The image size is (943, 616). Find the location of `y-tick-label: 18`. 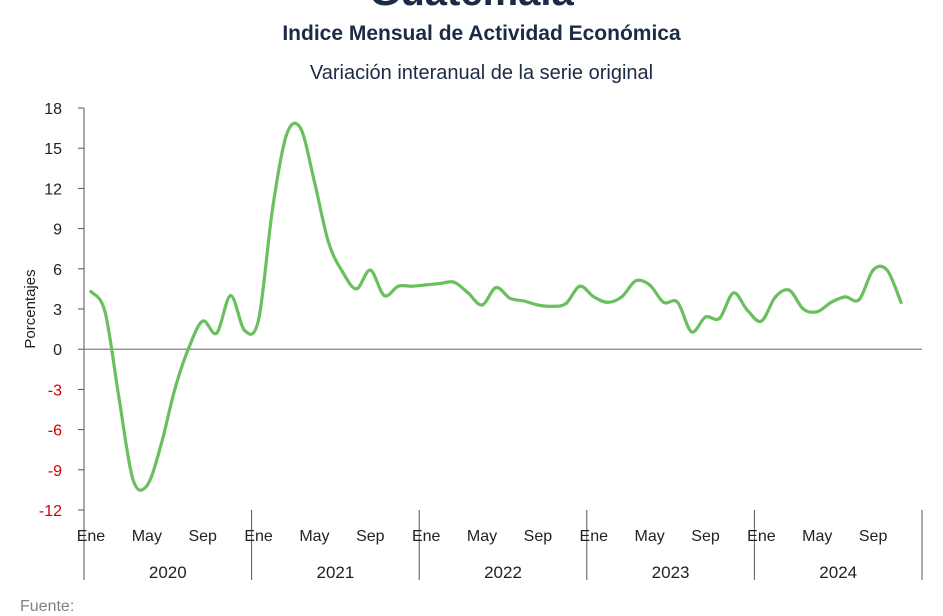

y-tick-label: 18 is located at coordinates (53, 109).